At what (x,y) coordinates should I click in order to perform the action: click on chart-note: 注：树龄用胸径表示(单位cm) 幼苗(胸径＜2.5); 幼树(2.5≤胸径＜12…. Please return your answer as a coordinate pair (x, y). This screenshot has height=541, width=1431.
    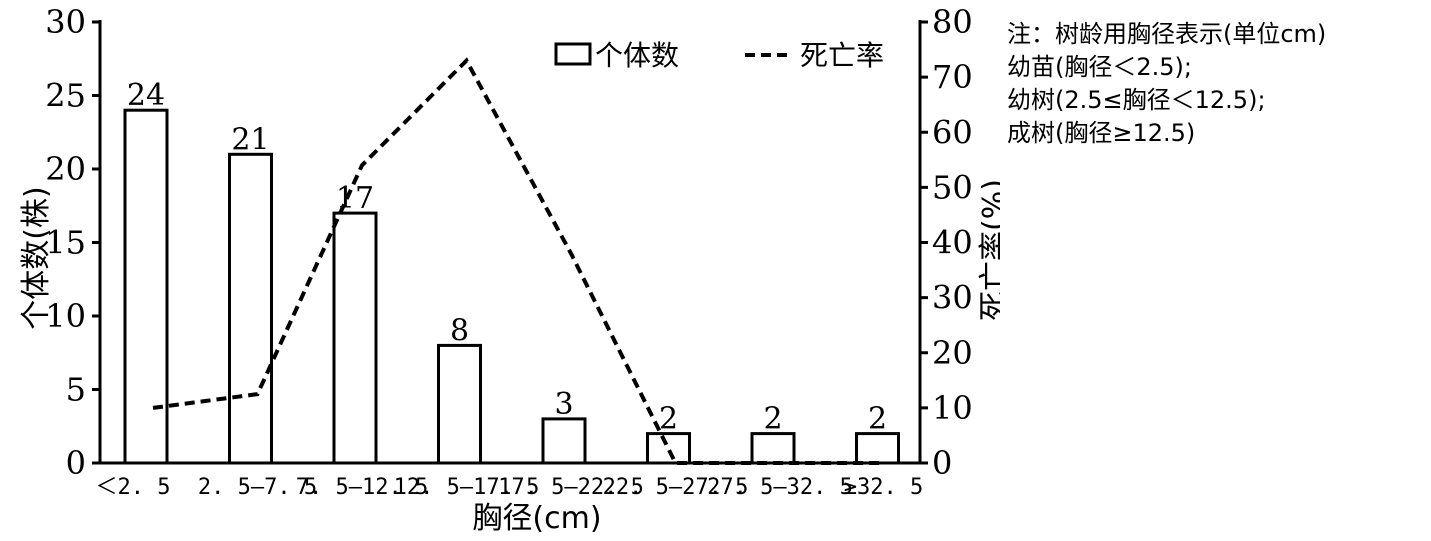
    Looking at the image, I should click on (1166, 84).